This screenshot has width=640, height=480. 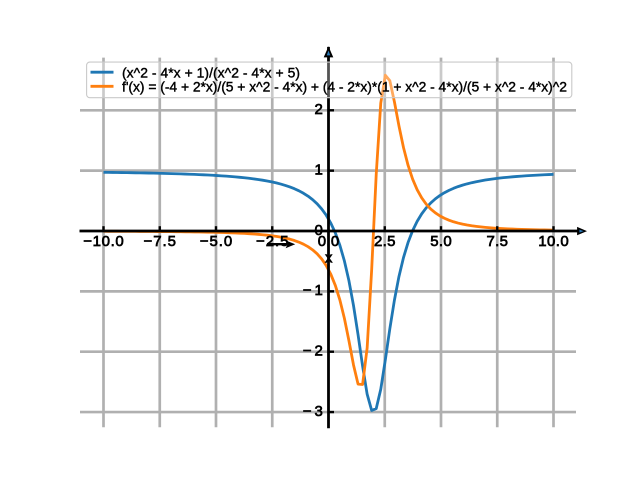 What do you see at coordinates (272, 241) in the screenshot?
I see `svg-text: −2.5` at bounding box center [272, 241].